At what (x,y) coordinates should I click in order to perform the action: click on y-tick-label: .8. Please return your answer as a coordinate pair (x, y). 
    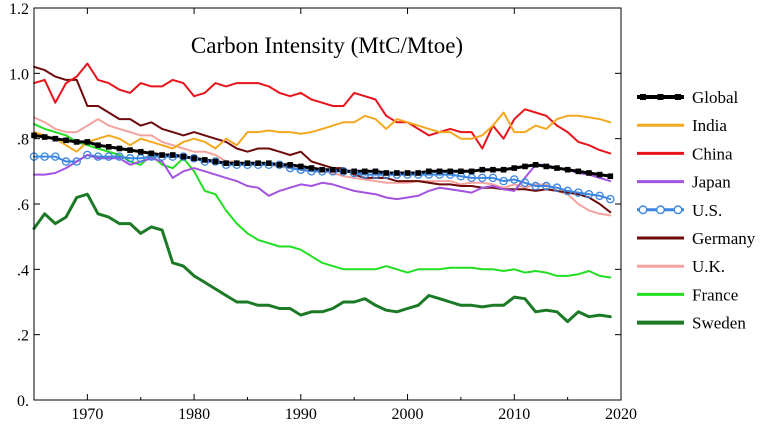
    Looking at the image, I should click on (23, 140).